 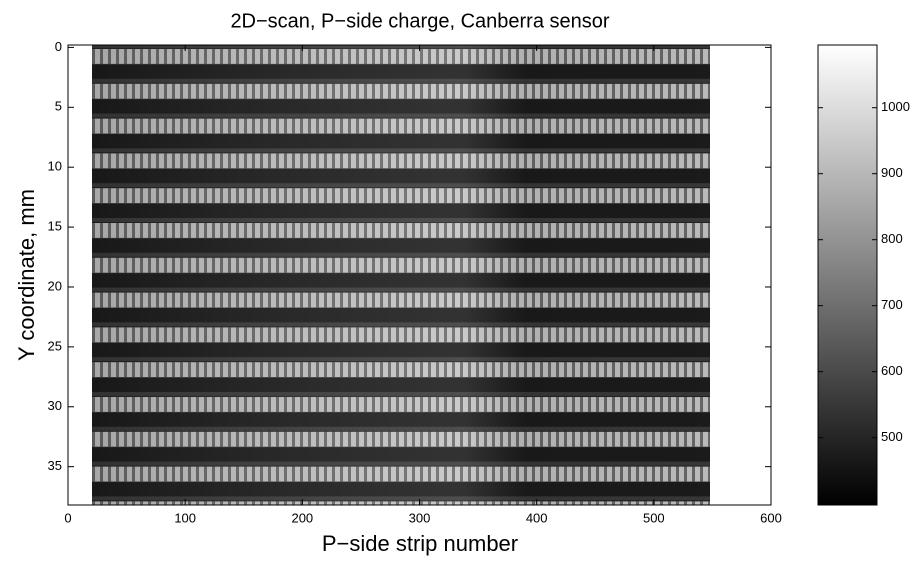 What do you see at coordinates (55, 345) in the screenshot?
I see `y-tick-label: 25` at bounding box center [55, 345].